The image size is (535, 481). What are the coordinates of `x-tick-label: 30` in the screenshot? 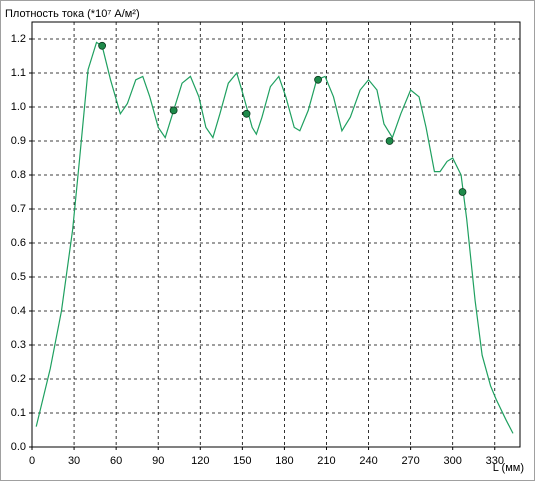 It's located at (74, 461).